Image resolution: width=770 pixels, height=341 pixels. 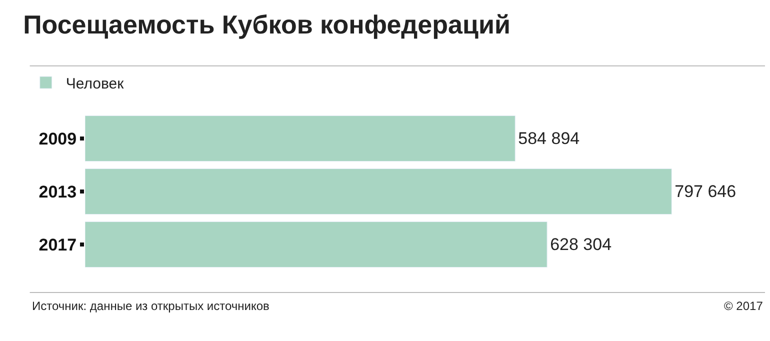 What do you see at coordinates (744, 306) in the screenshot?
I see `text: © 2017` at bounding box center [744, 306].